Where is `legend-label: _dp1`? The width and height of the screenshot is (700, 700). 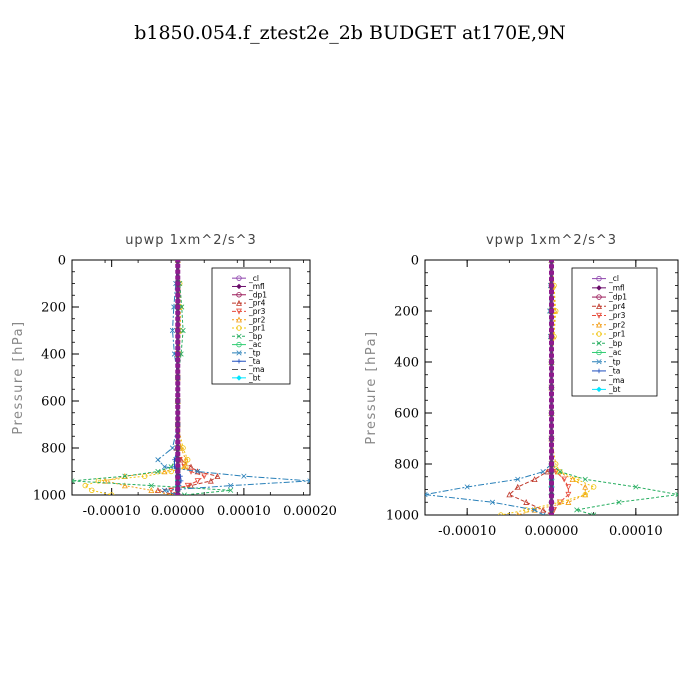
legend-label: _dp1 is located at coordinates (257, 294).